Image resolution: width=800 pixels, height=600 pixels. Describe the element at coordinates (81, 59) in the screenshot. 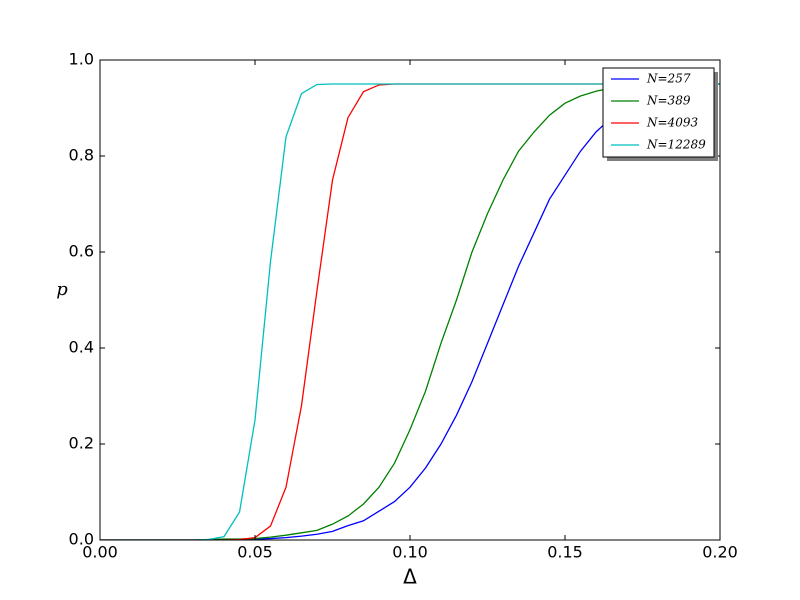

I see `y-tick-label: 1.0` at that location.